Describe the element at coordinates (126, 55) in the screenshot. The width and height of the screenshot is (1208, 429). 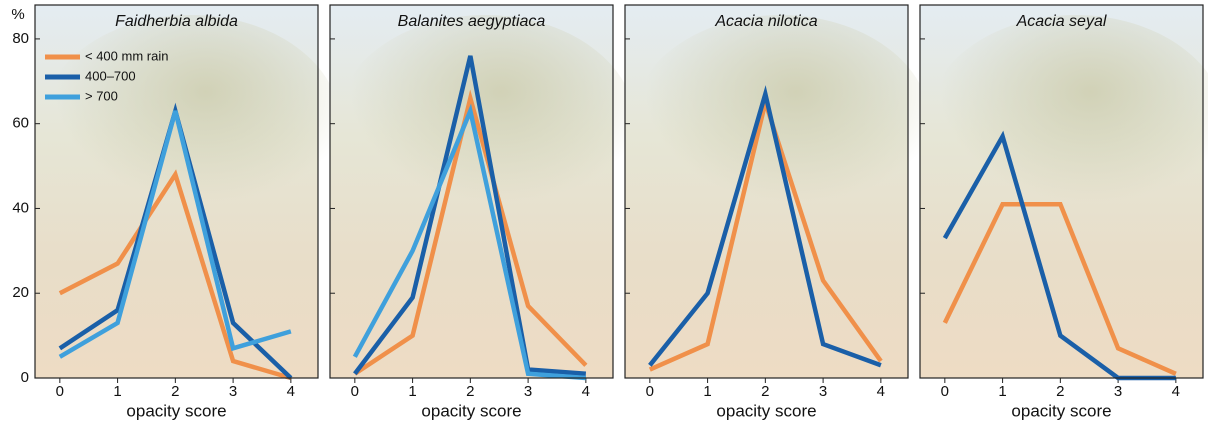
I see `legend-label: < 400 mm rain` at that location.